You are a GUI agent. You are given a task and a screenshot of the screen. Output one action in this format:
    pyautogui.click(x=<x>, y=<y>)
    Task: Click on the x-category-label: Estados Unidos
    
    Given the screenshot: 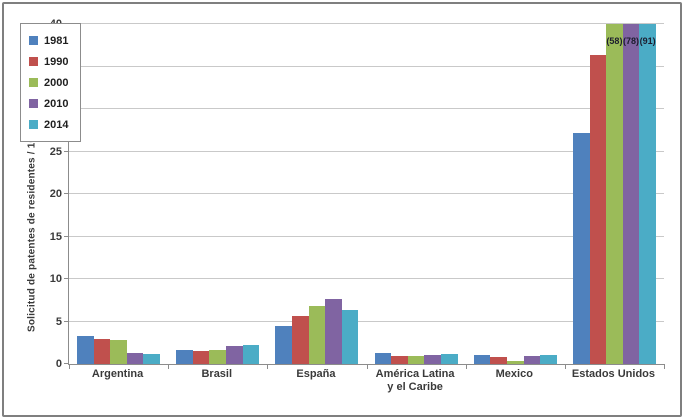 What is the action you would take?
    pyautogui.click(x=613, y=374)
    